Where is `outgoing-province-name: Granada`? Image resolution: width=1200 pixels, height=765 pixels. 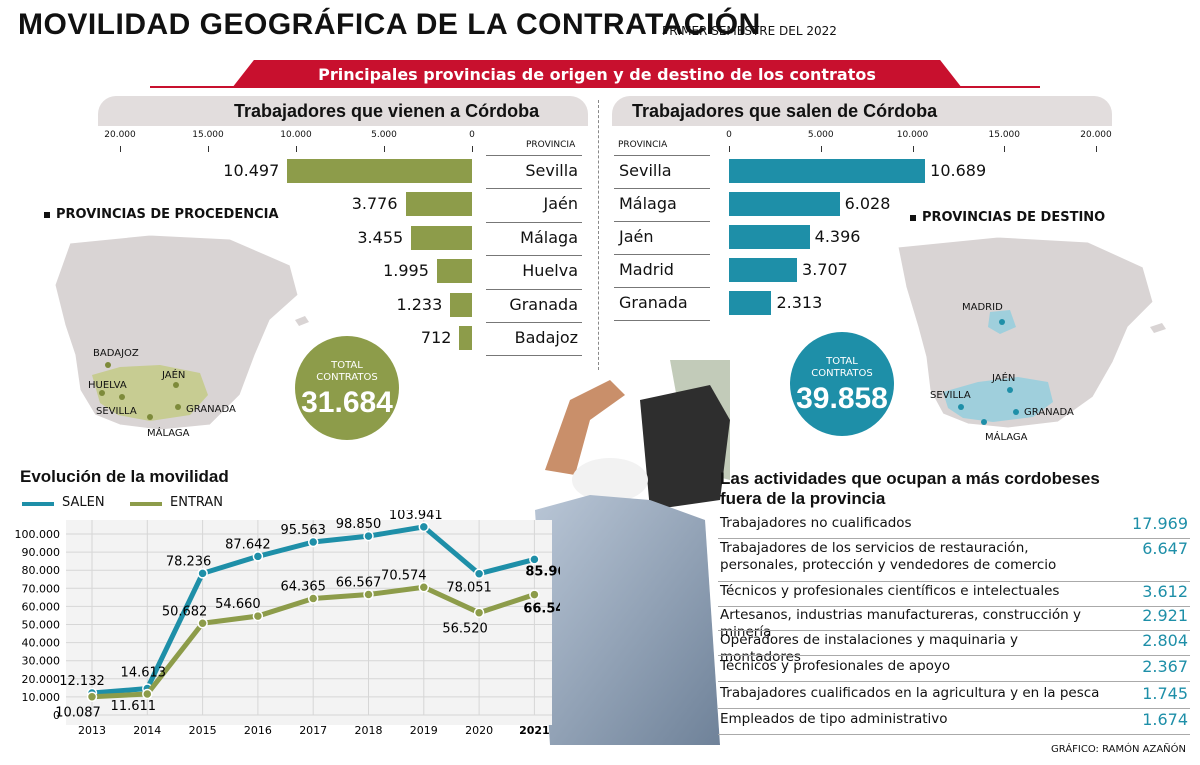 outgoing-province-name: Granada is located at coordinates (653, 302).